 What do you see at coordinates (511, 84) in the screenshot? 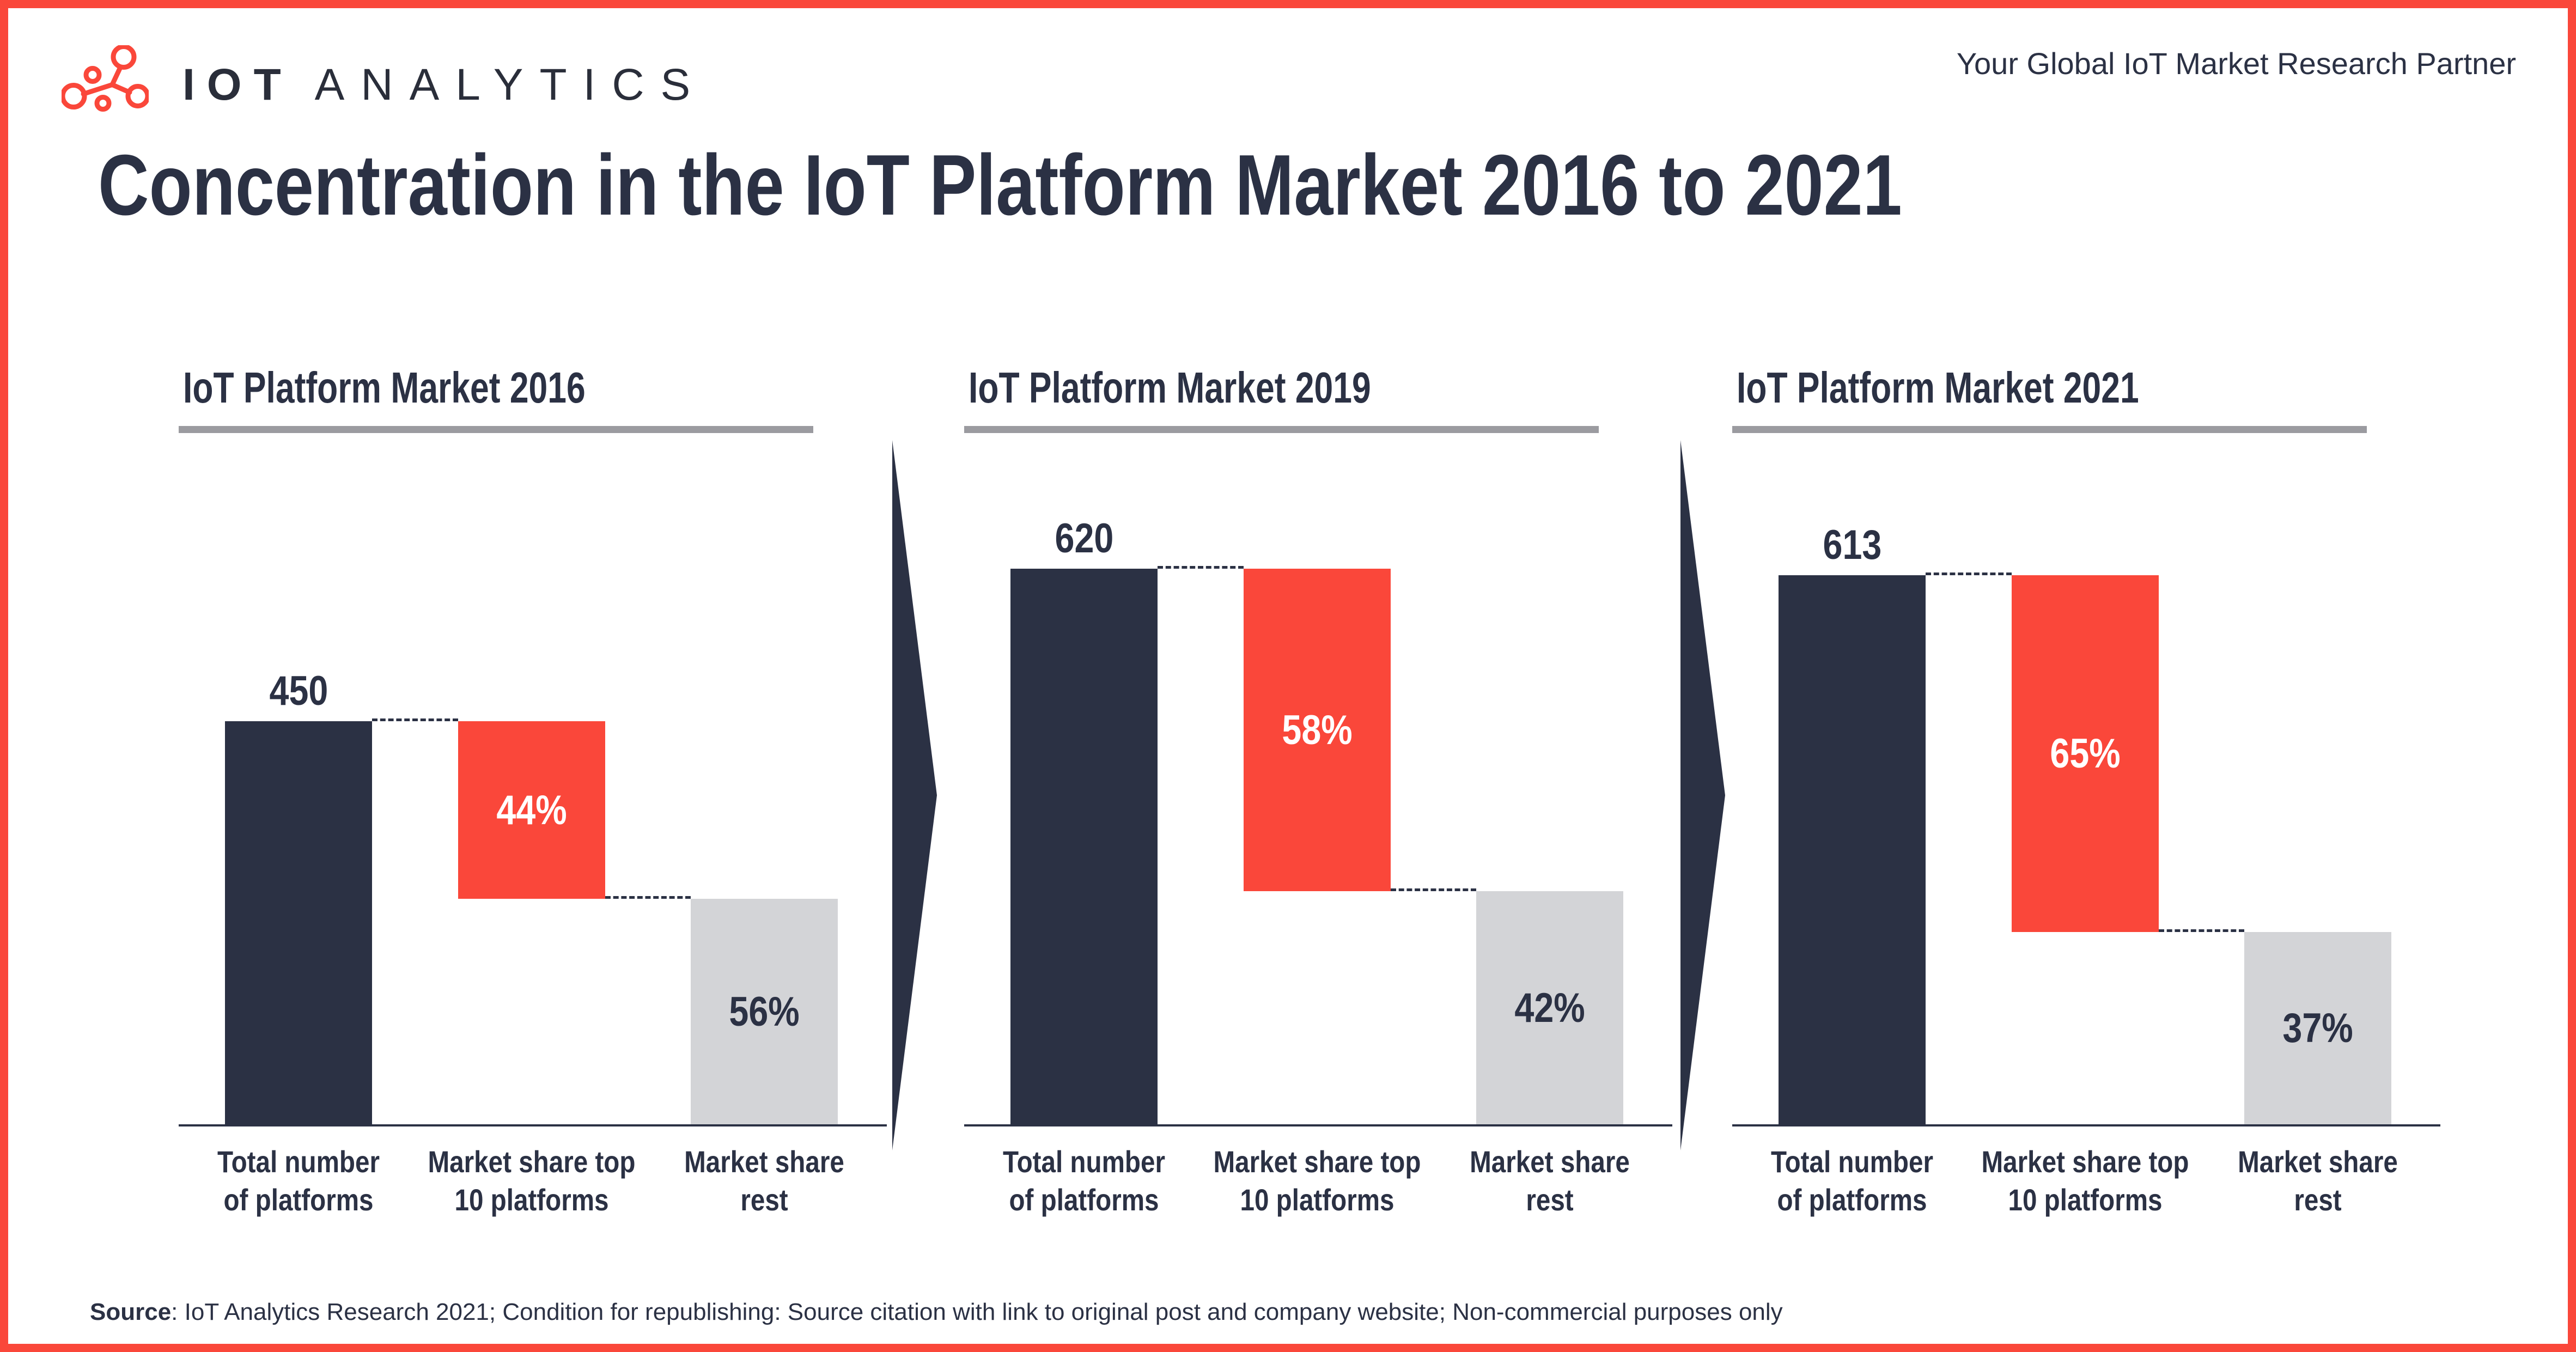
I see `logo-word-analytics: ANALYTICS` at bounding box center [511, 84].